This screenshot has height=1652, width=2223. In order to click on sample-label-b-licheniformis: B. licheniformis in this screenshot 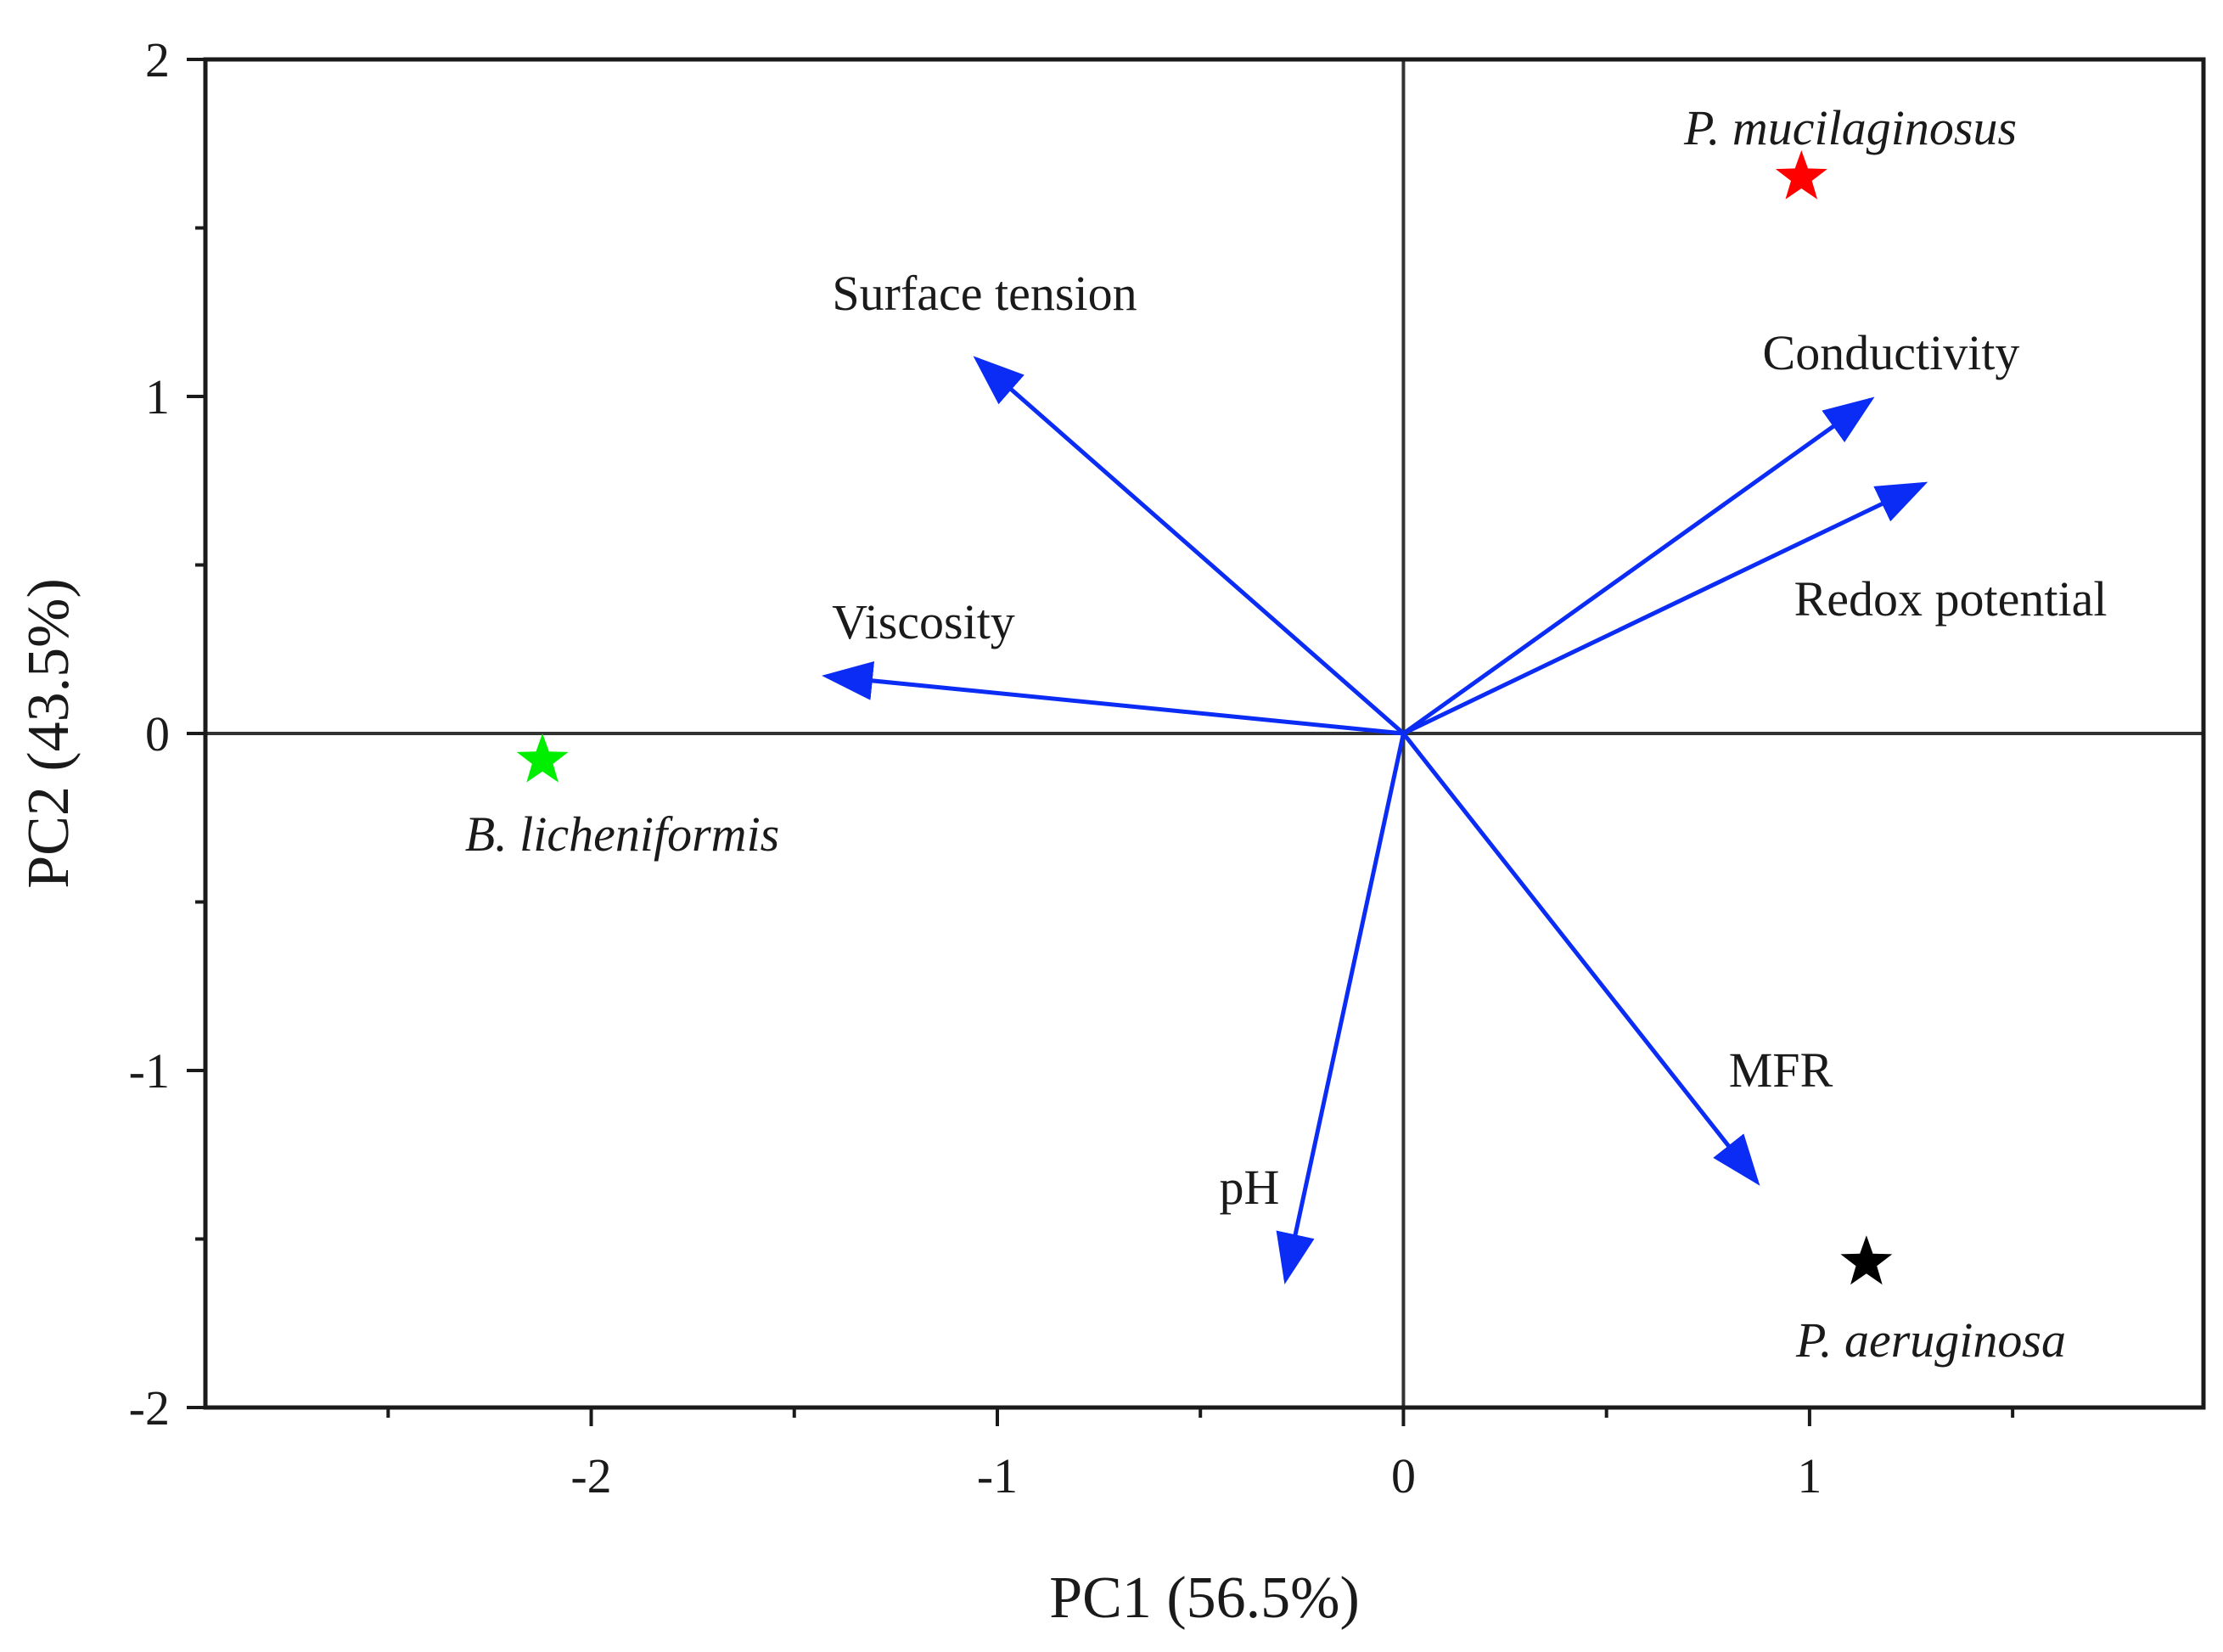, I will do `click(622, 834)`.